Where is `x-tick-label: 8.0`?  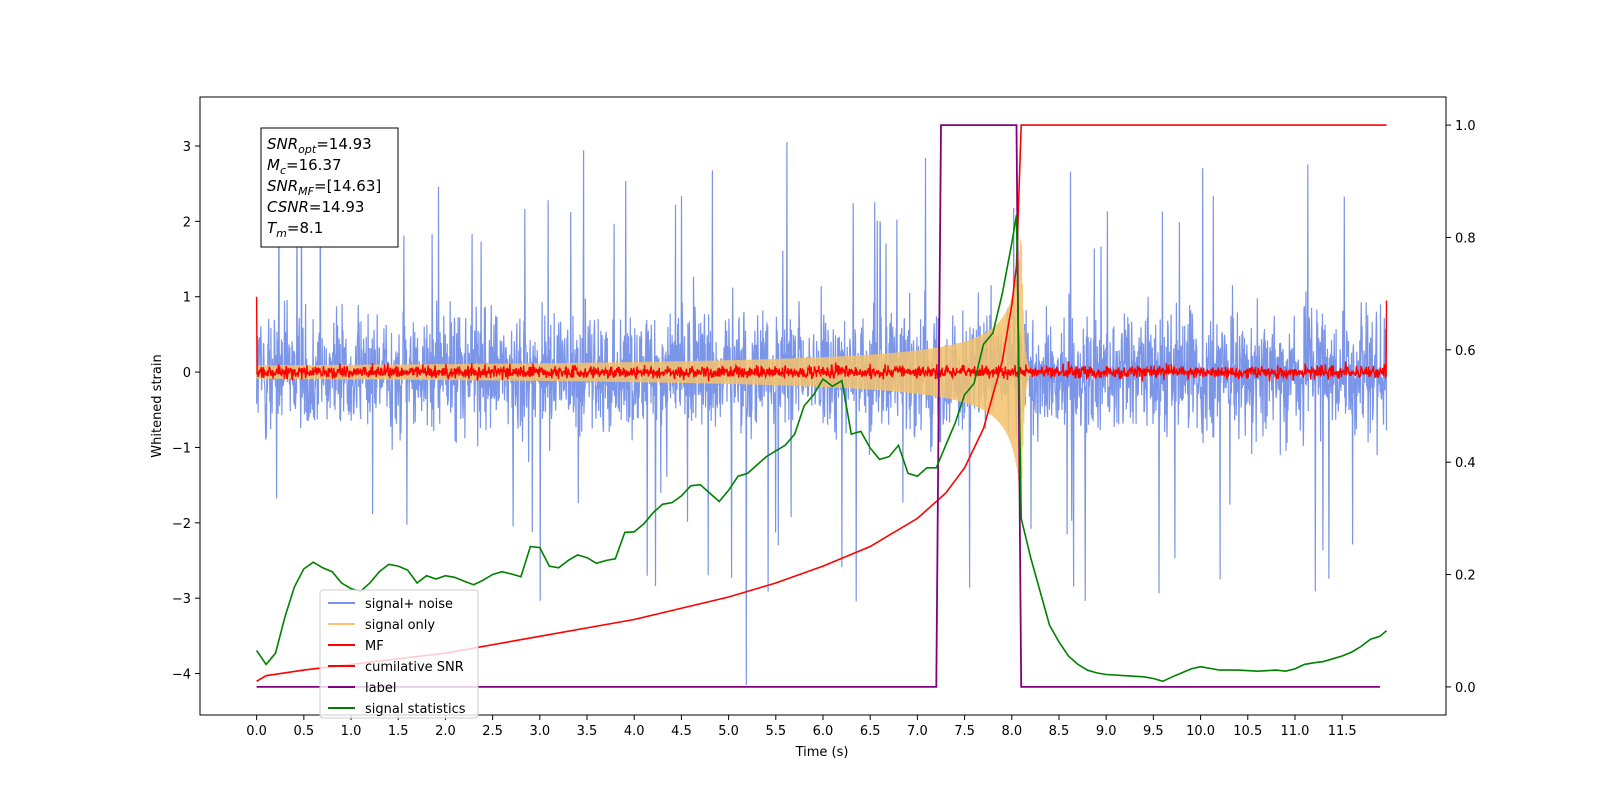 x-tick-label: 8.0 is located at coordinates (1011, 731).